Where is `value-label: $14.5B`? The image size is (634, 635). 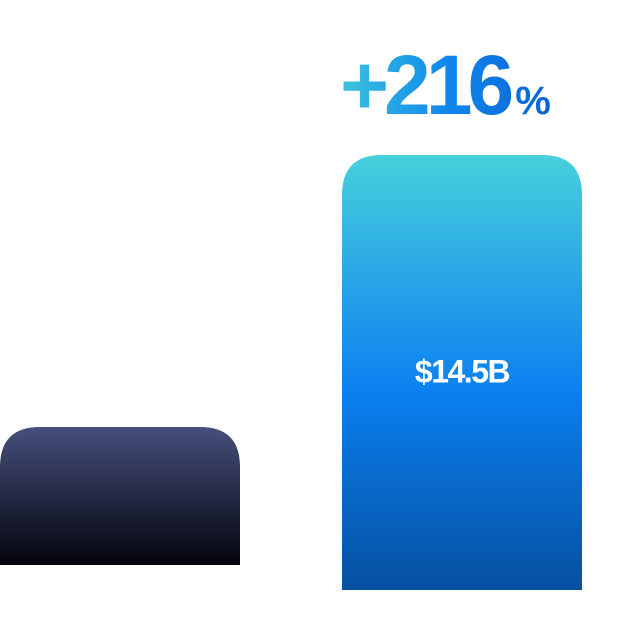 value-label: $14.5B is located at coordinates (462, 372).